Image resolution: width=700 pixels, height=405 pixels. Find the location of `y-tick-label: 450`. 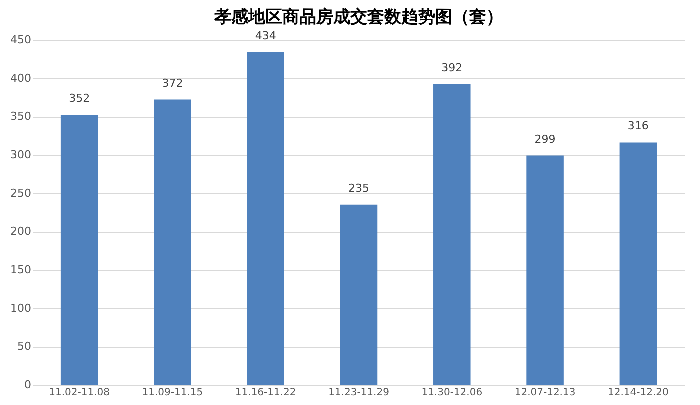

y-tick-label: 450 is located at coordinates (21, 40).